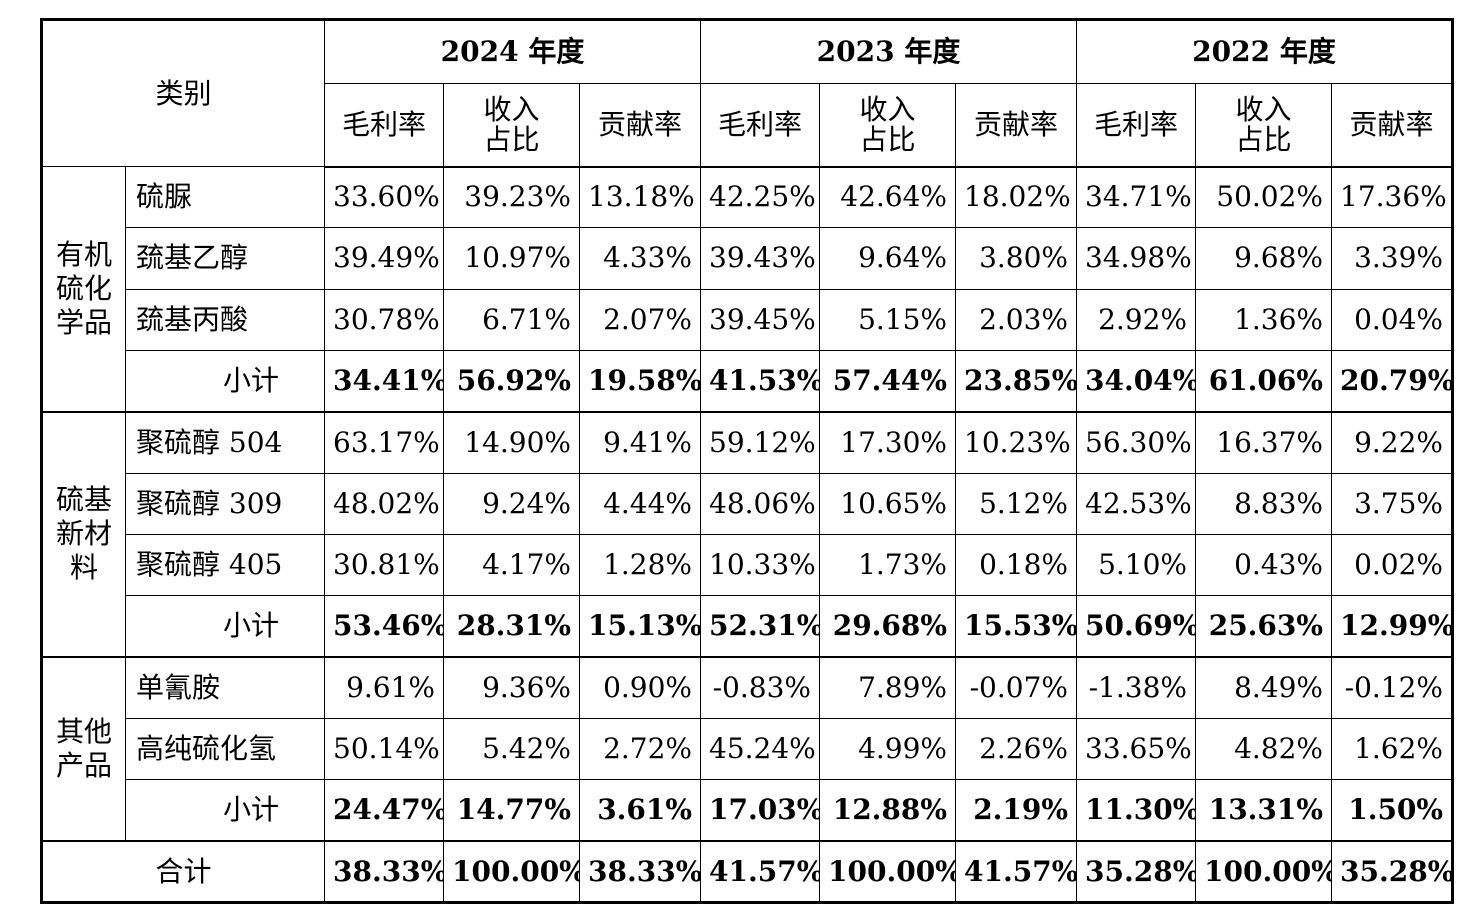  I want to click on value-cell: 33.65%, so click(1136, 749).